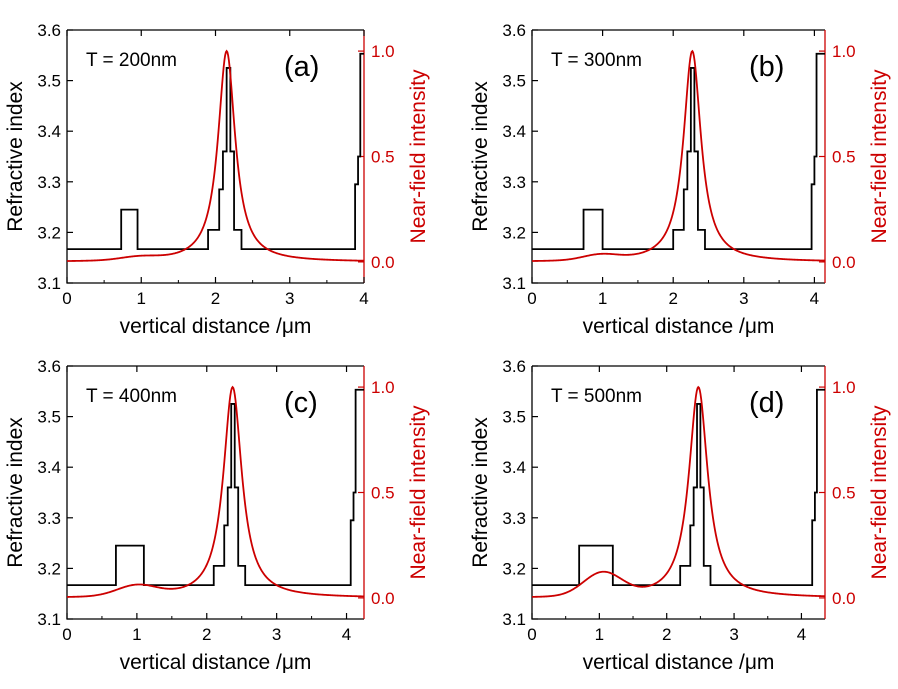  What do you see at coordinates (596, 396) in the screenshot?
I see `panel-annotation: T = 500nm` at bounding box center [596, 396].